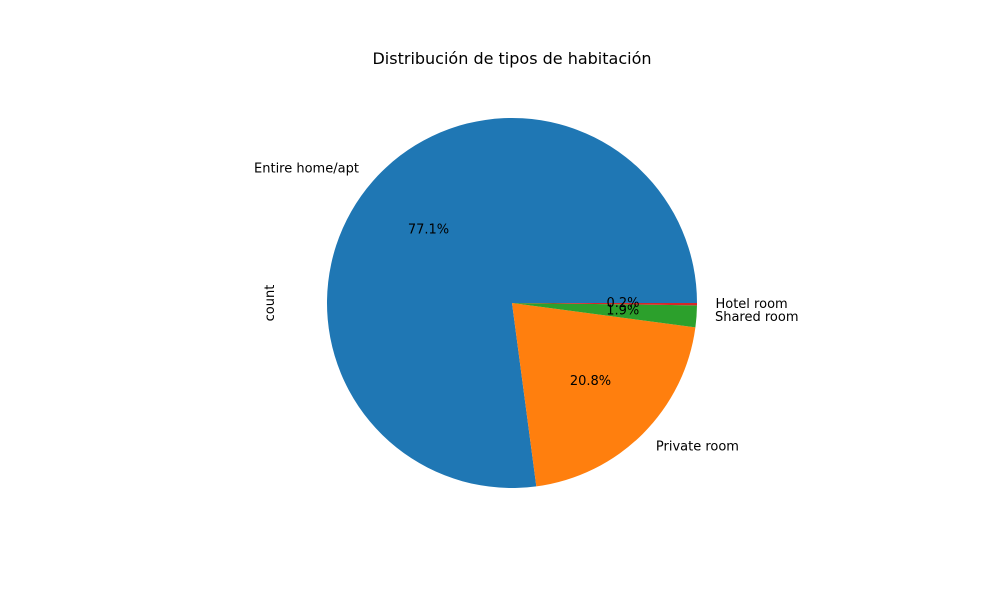 The height and width of the screenshot is (604, 1000). What do you see at coordinates (428, 229) in the screenshot?
I see `slice-percent-entire-home-apt: 77.1%` at bounding box center [428, 229].